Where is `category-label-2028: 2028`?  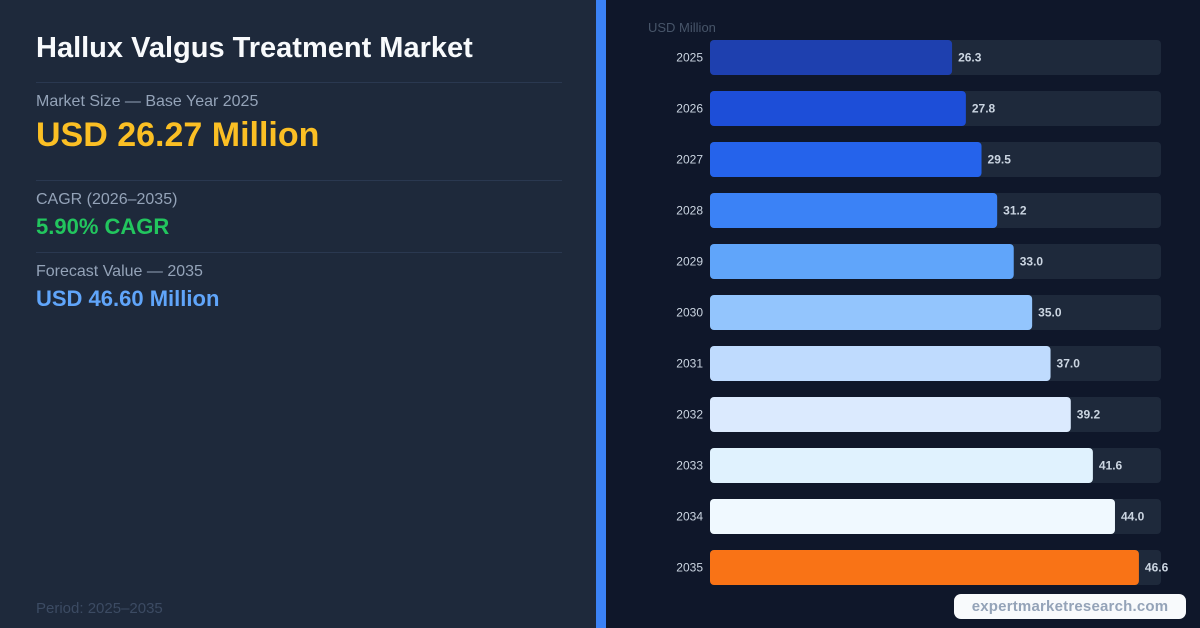
category-label-2028: 2028 is located at coordinates (689, 211).